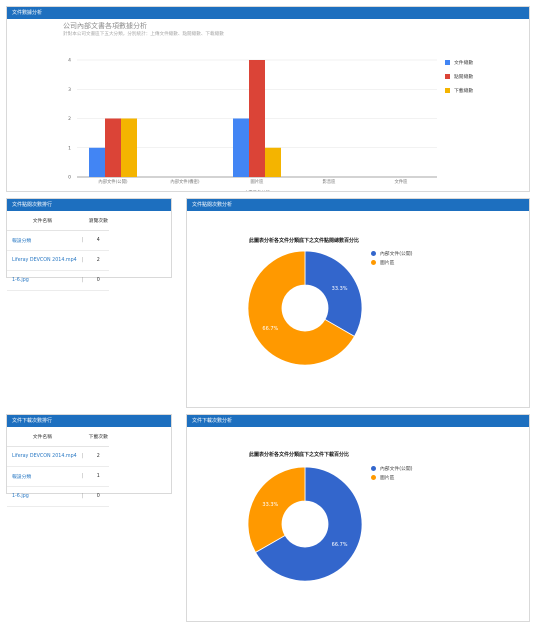  I want to click on download-donut-legend: 內部文件(公開) 圖片區, so click(392, 473).